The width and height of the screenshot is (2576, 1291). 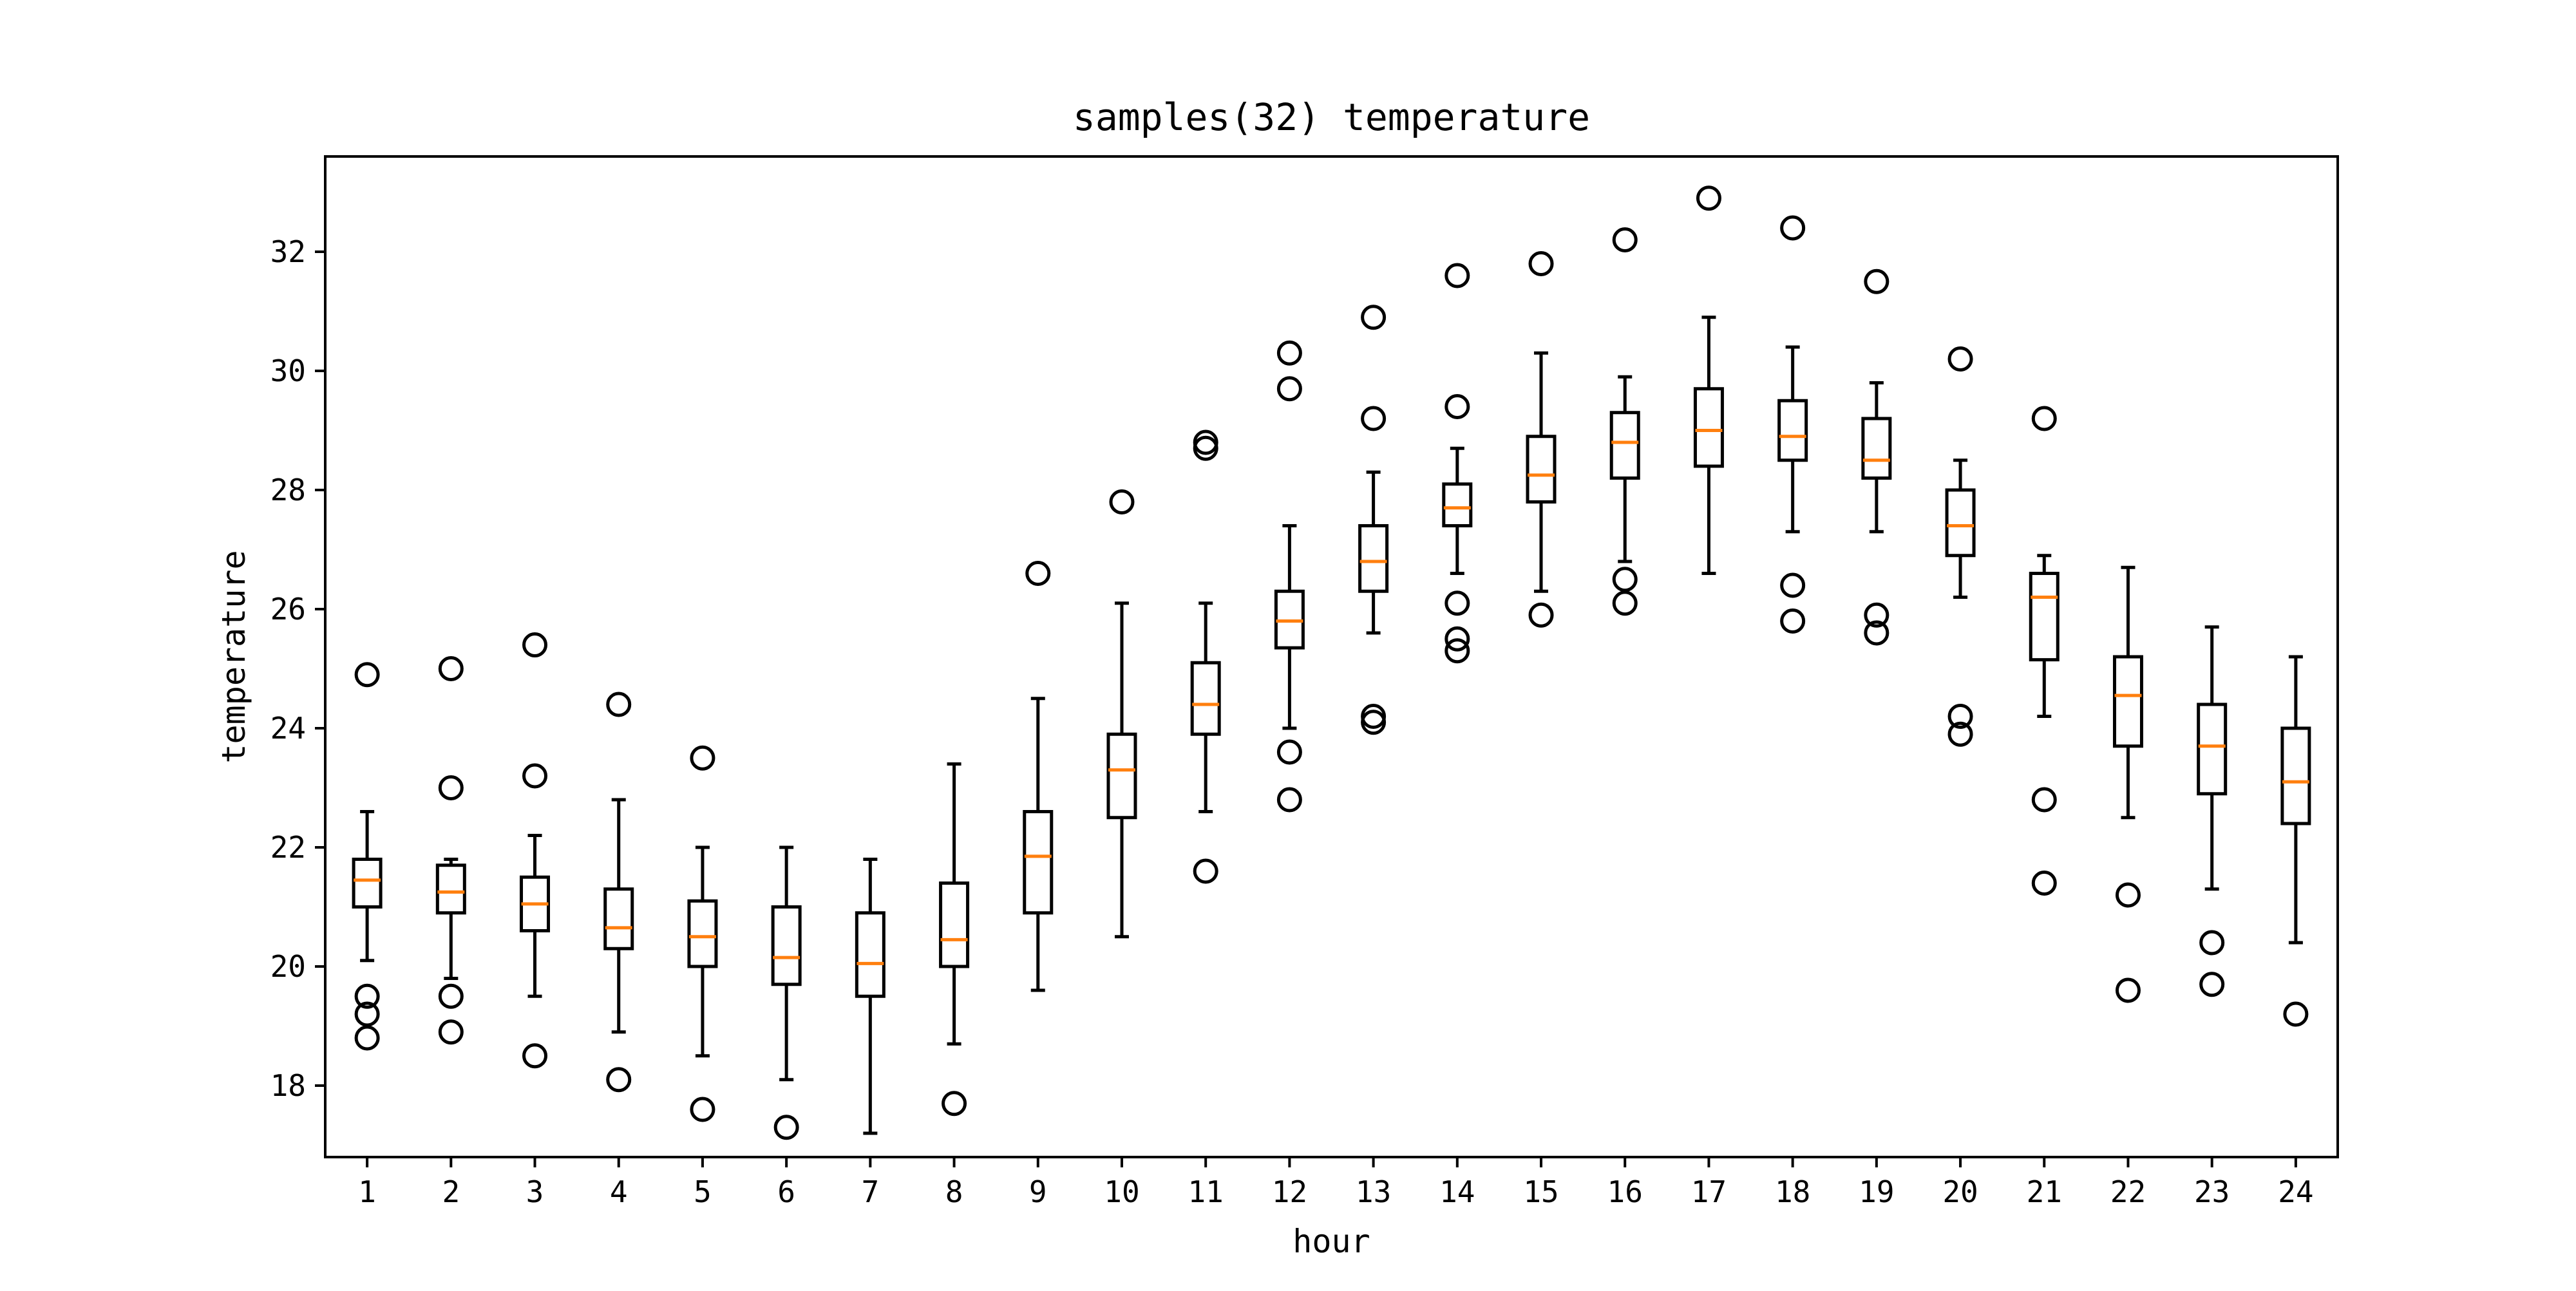 I want to click on y-axis-title: temperature, so click(x=233, y=656).